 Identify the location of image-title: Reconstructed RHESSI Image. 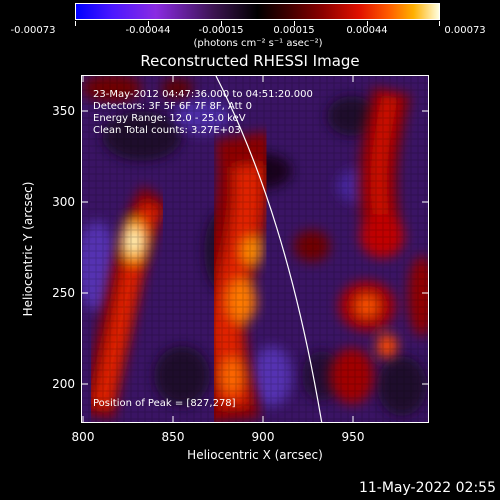
(250, 61).